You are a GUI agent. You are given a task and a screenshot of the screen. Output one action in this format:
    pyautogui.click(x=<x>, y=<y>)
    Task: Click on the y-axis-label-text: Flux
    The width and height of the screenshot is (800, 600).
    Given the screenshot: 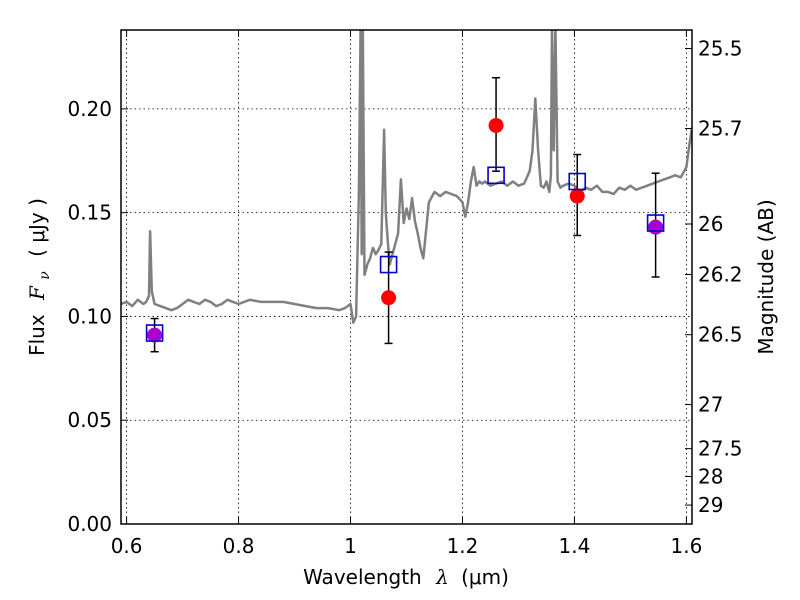 What is the action you would take?
    pyautogui.click(x=37, y=335)
    